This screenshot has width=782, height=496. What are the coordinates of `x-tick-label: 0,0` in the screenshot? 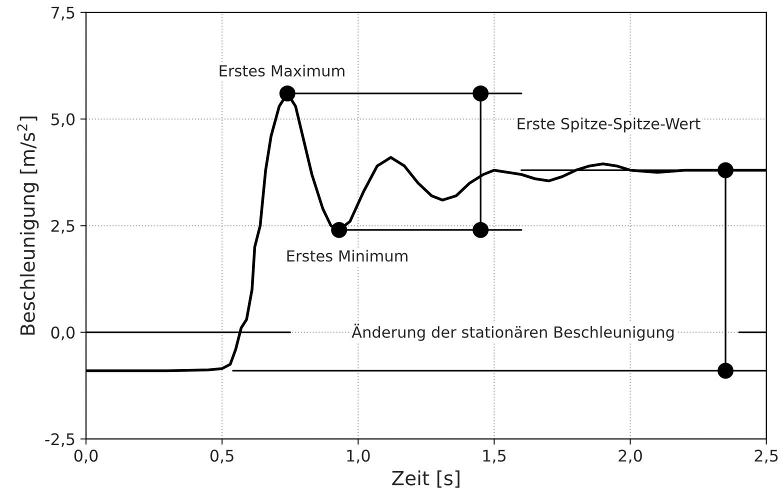 It's located at (86, 457).